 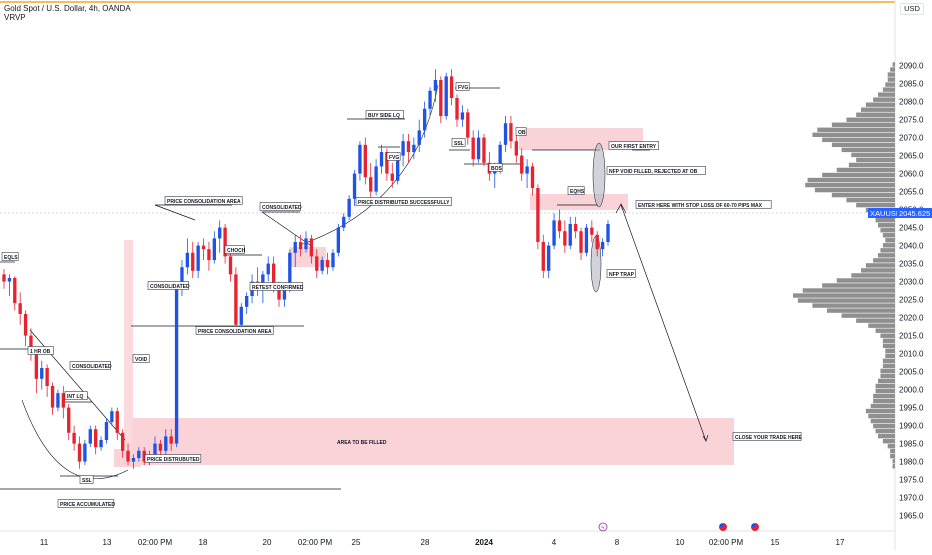 What do you see at coordinates (236, 251) in the screenshot?
I see `svg-text: CHOCH` at bounding box center [236, 251].